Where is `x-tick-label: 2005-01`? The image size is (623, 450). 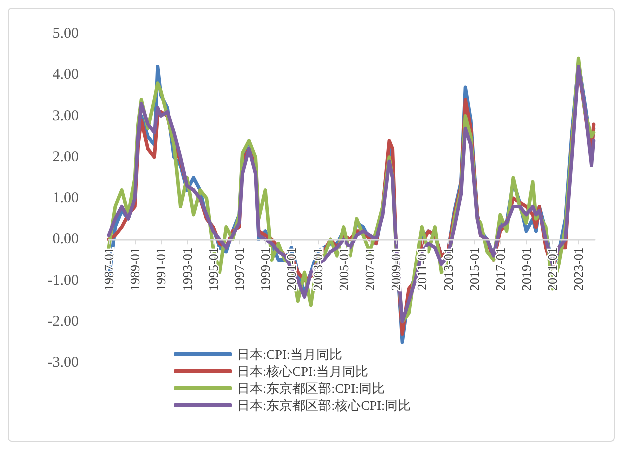
x-tick-label: 2005-01 is located at coordinates (344, 269).